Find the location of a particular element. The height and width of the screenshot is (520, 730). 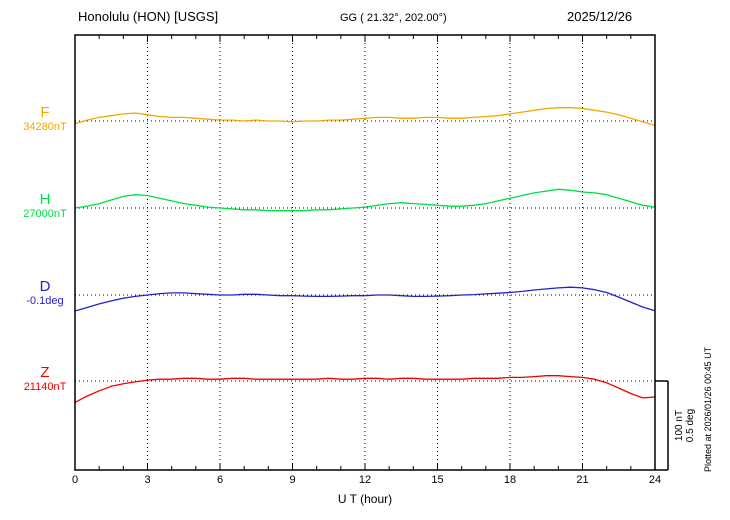

x-tick-label-18: 18 is located at coordinates (510, 480).